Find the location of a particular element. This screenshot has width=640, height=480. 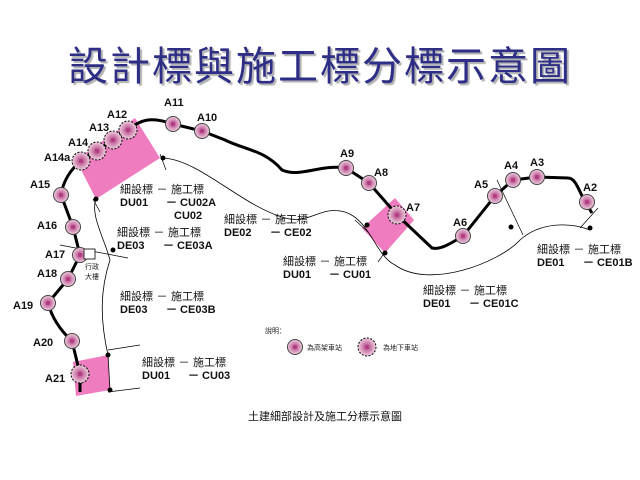

station-label: A14a is located at coordinates (57, 158).